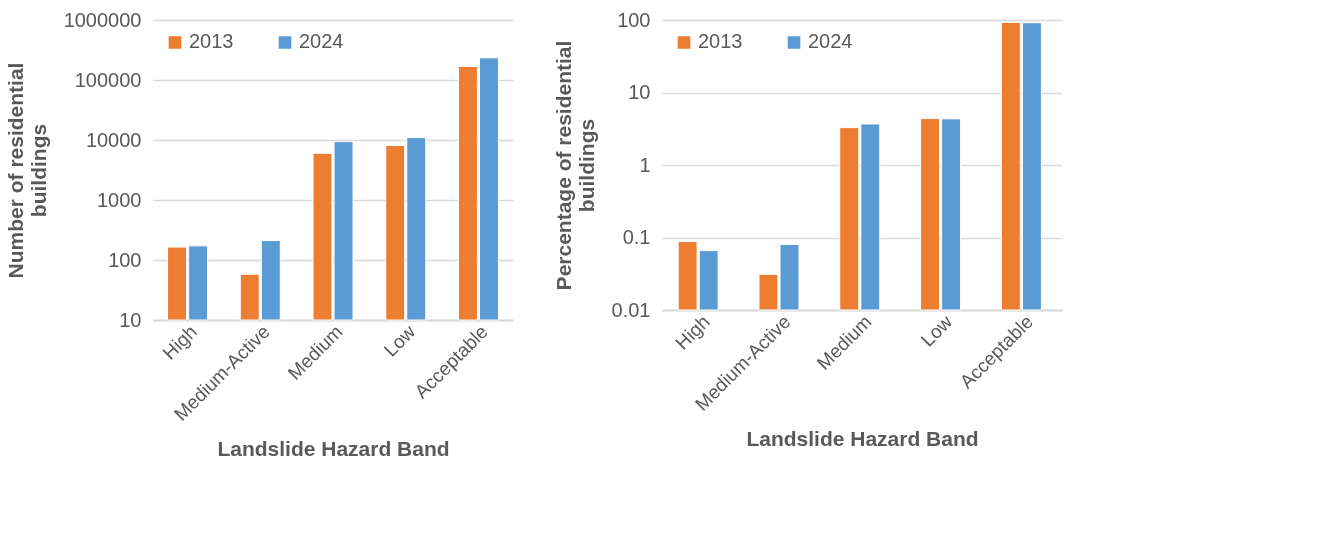 The height and width of the screenshot is (549, 1330). What do you see at coordinates (631, 309) in the screenshot?
I see `y-tick-label: 0.01` at bounding box center [631, 309].